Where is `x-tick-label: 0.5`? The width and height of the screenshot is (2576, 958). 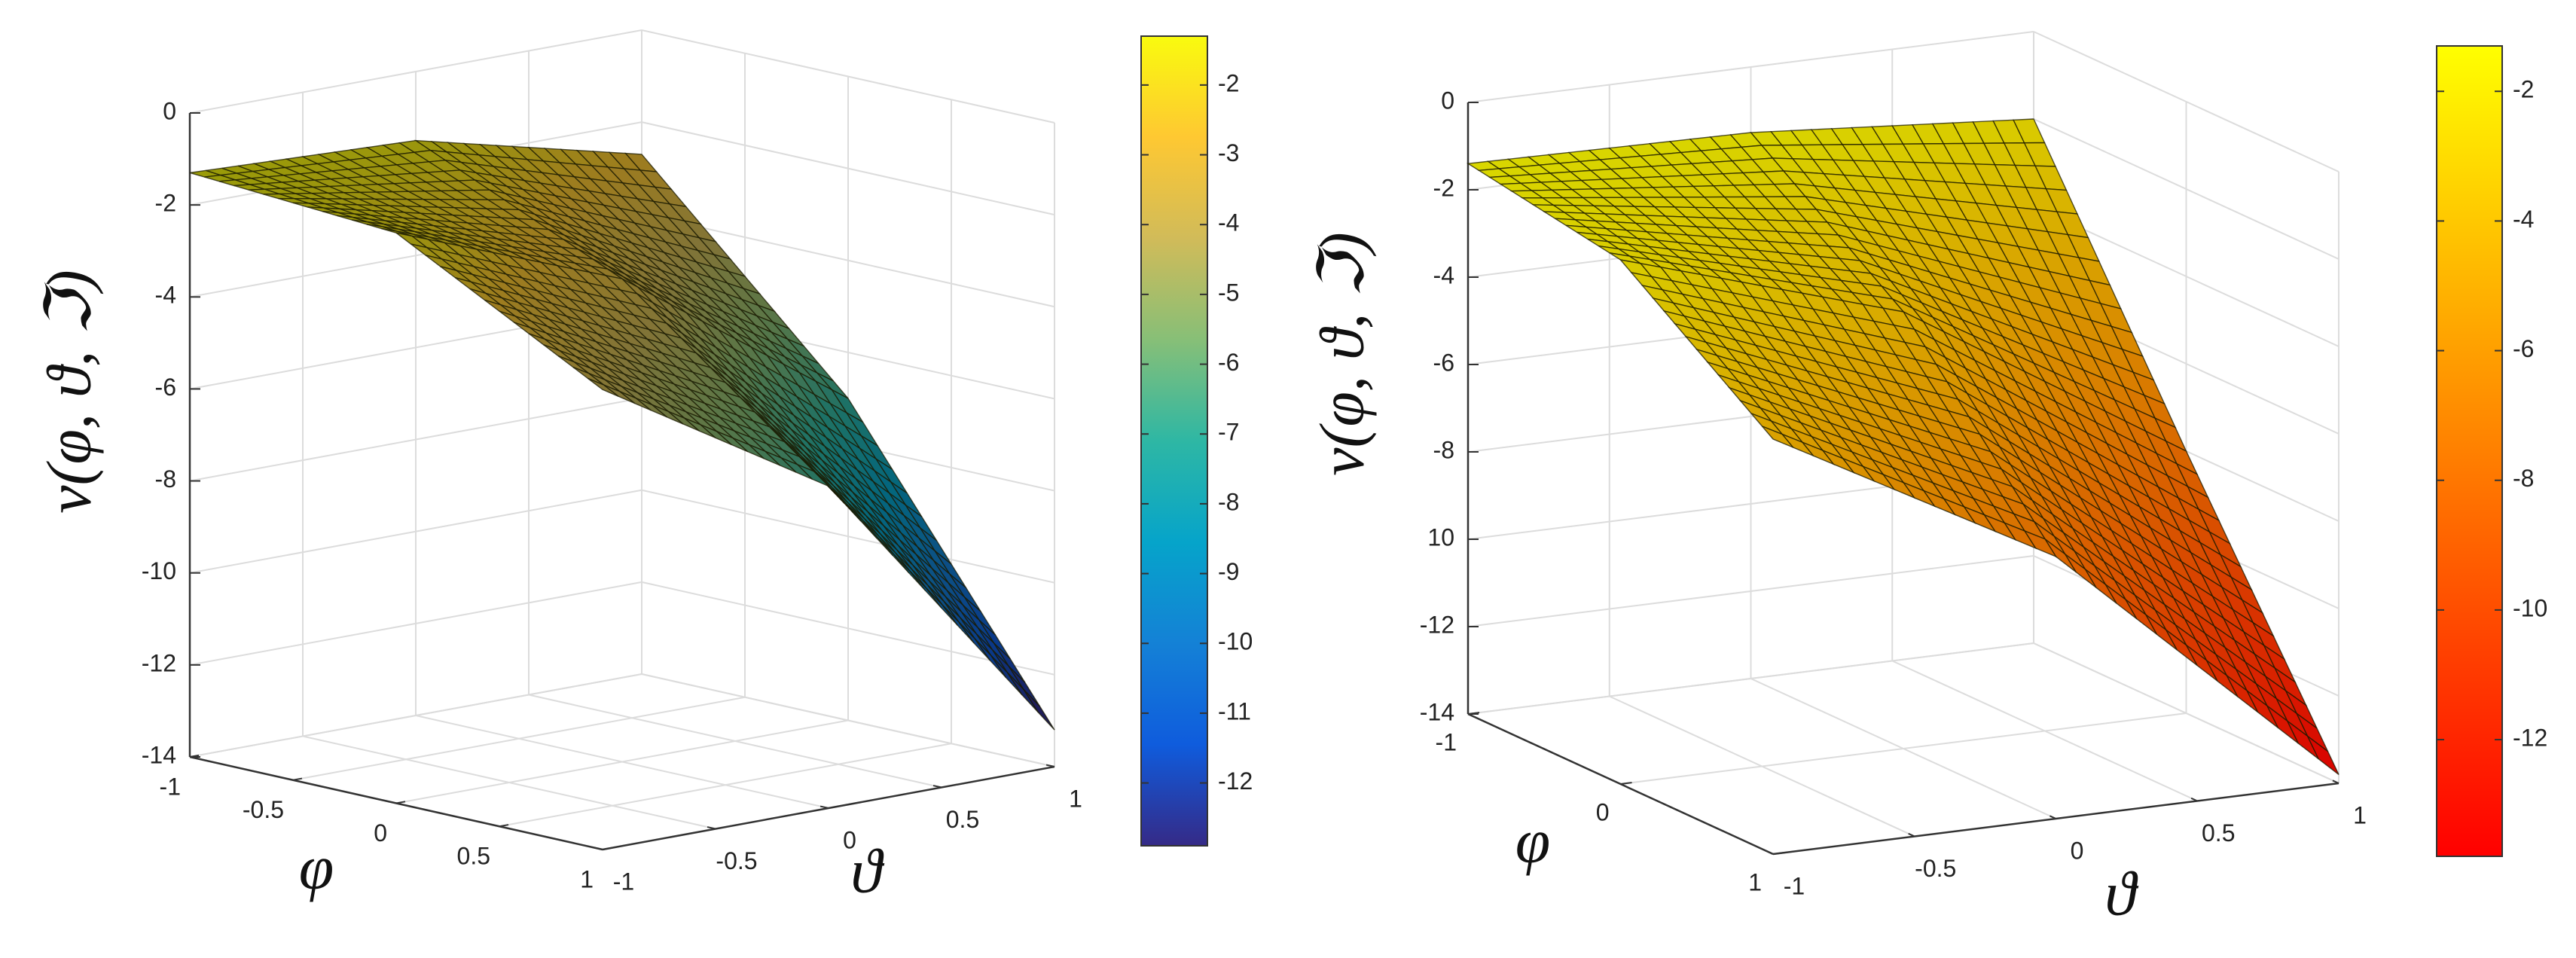 x-tick-label: 0.5 is located at coordinates (474, 856).